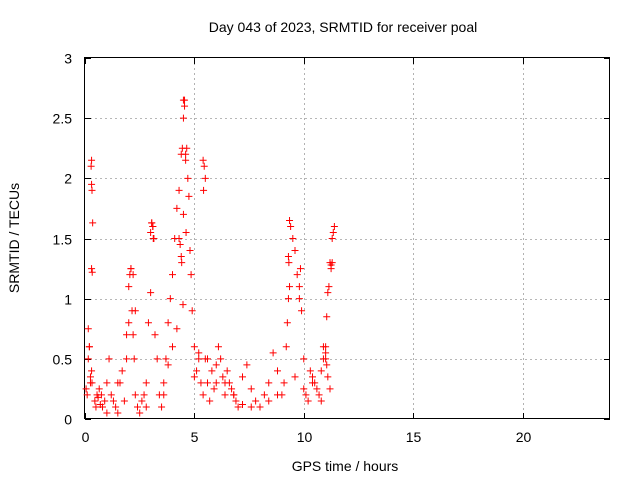  I want to click on y-tick-label: 0, so click(68, 420).